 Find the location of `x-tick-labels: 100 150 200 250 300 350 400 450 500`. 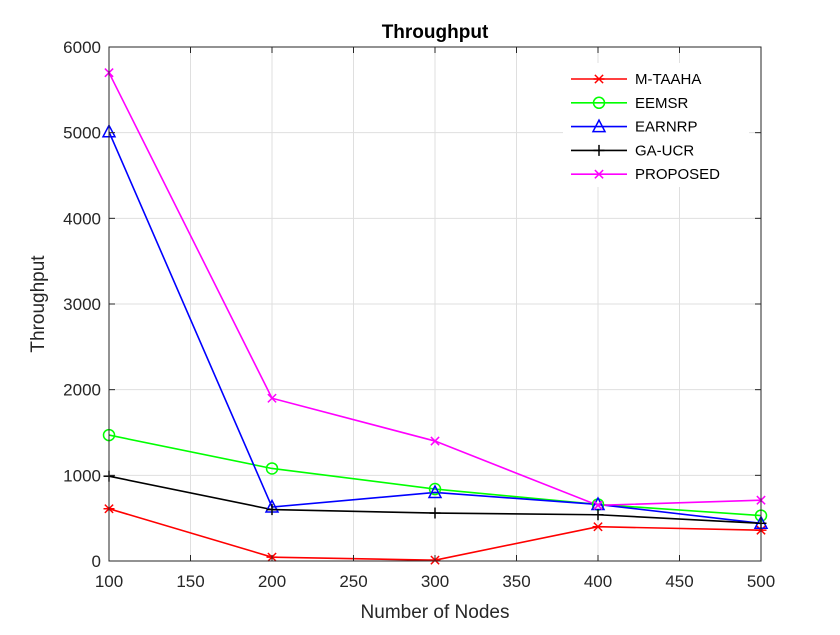

x-tick-labels: 100 150 200 250 300 350 400 450 500 is located at coordinates (435, 581).